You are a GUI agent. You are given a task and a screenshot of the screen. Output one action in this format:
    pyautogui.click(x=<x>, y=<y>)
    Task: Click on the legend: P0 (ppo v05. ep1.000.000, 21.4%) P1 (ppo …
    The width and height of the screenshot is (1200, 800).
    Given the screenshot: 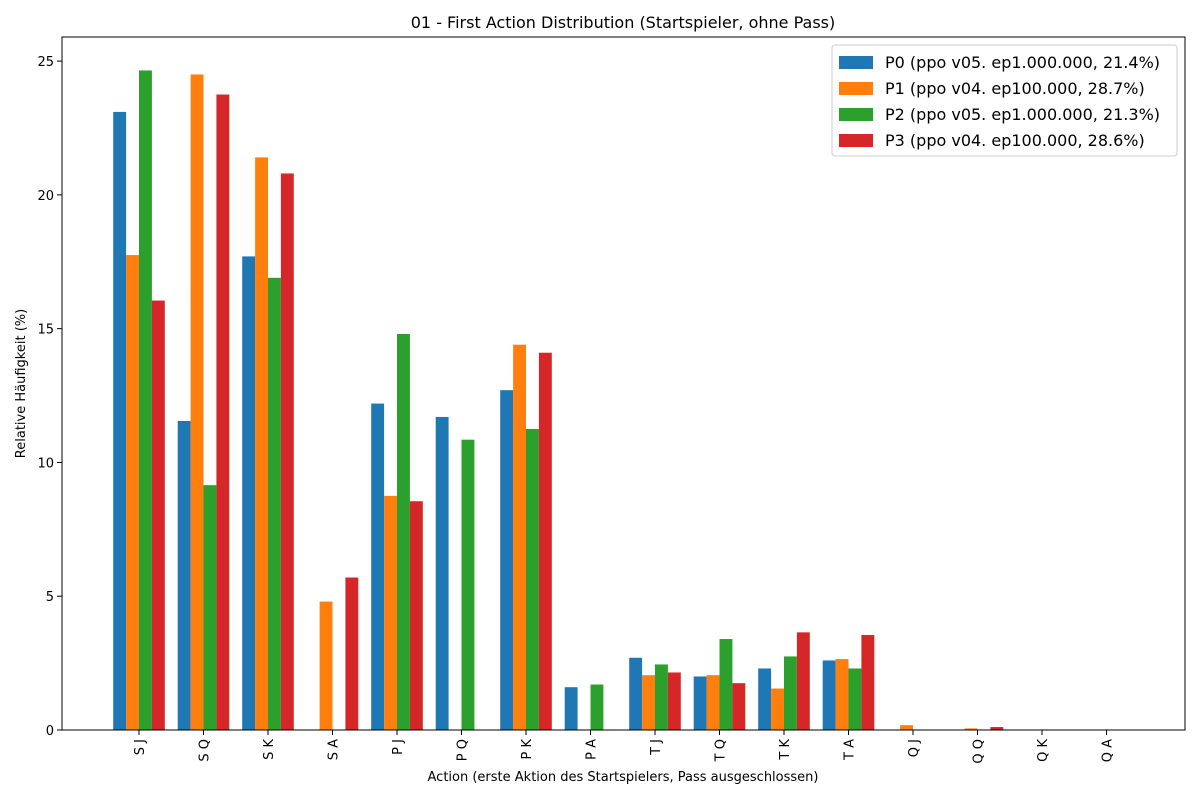 What is the action you would take?
    pyautogui.click(x=1004, y=100)
    